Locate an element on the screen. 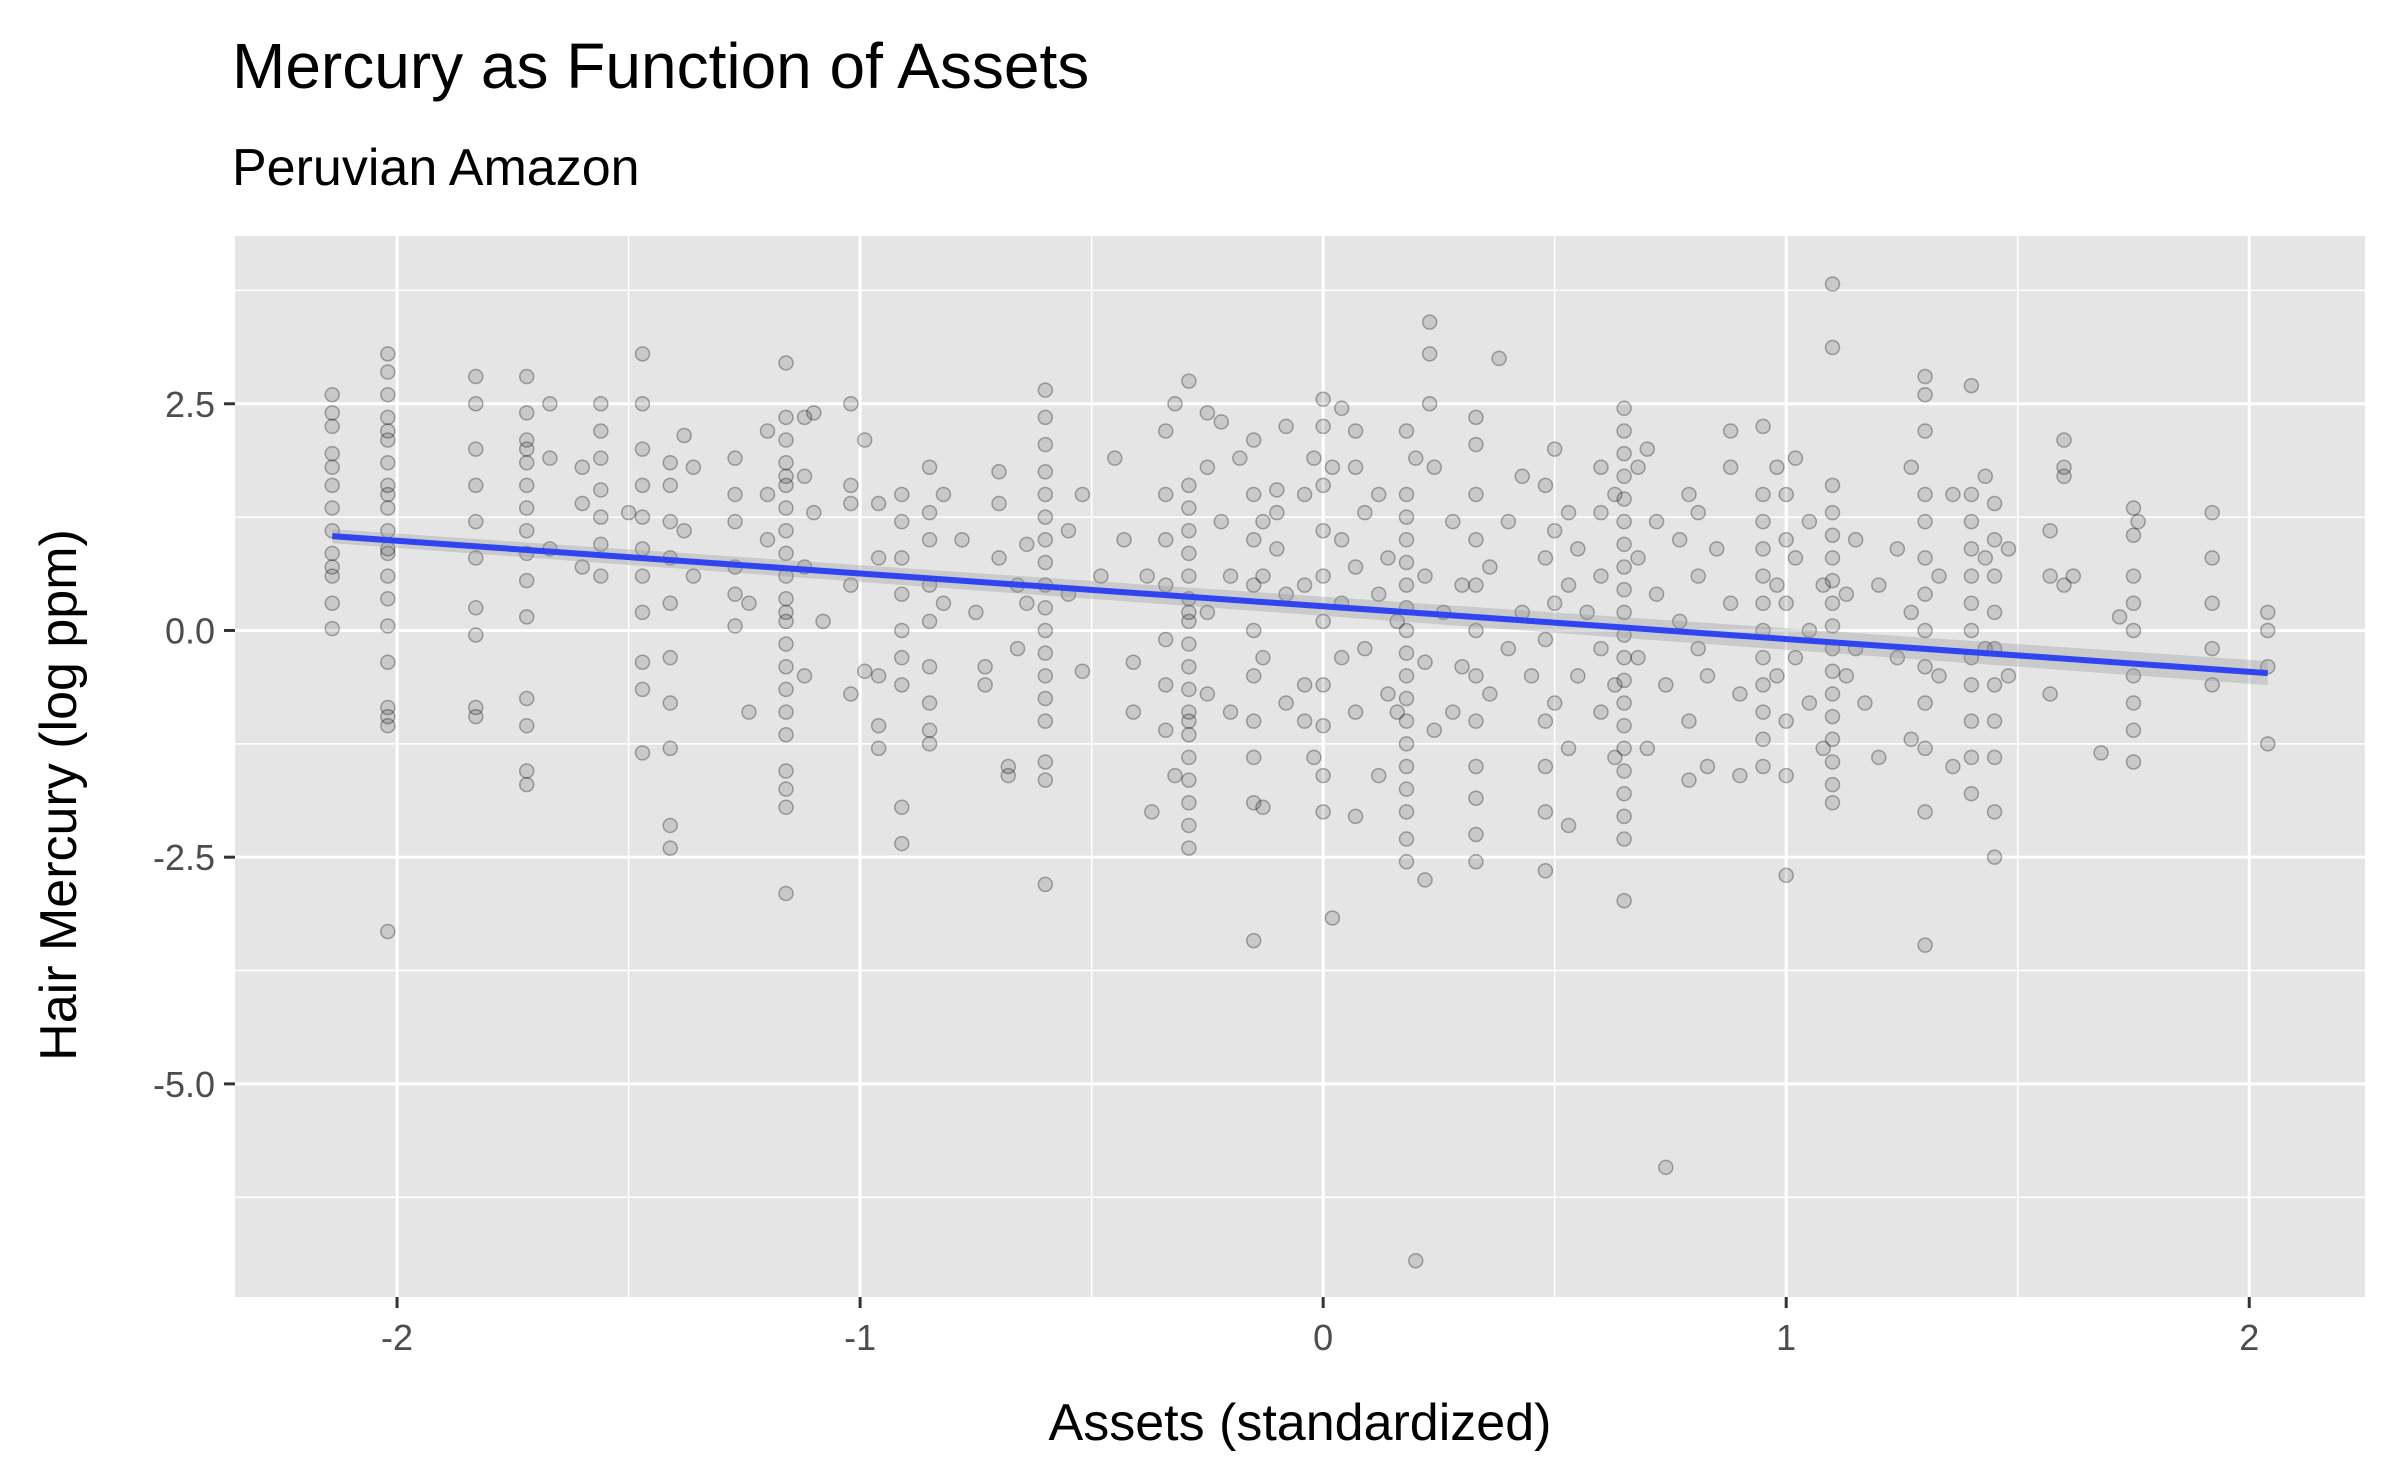 The width and height of the screenshot is (2400, 1483). y-tick-label: 2.5 is located at coordinates (190, 404).